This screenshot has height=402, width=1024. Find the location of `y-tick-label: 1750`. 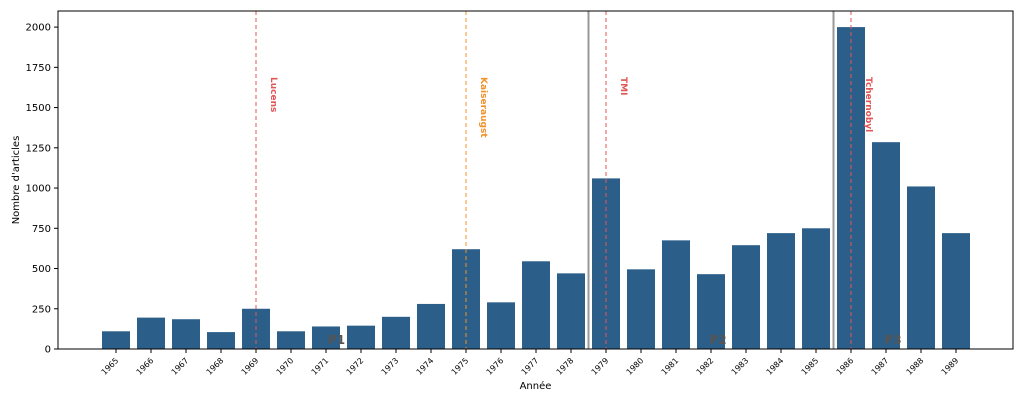

y-tick-label: 1750 is located at coordinates (38, 68).